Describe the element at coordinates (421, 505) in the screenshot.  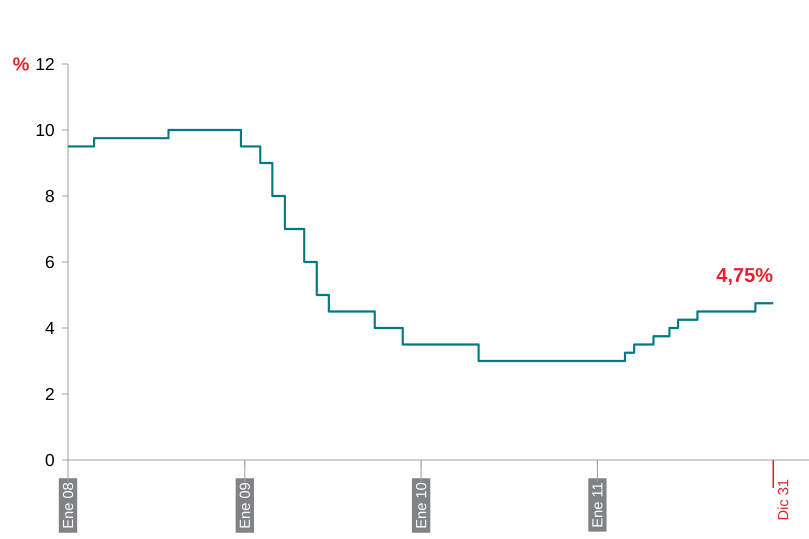
I see `x-tick-label: Ene 10` at that location.